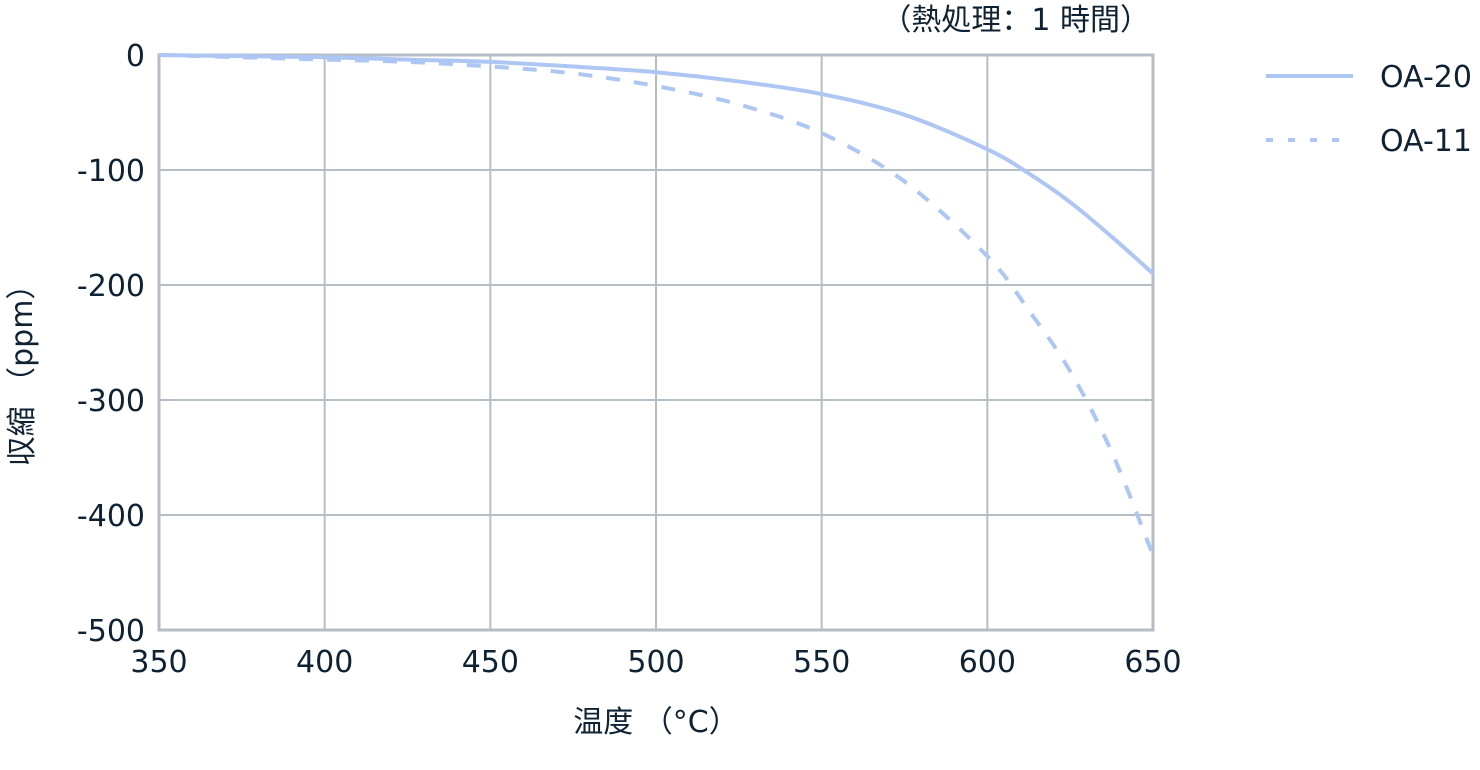  Describe the element at coordinates (111, 171) in the screenshot. I see `y-tick-label: -100` at that location.